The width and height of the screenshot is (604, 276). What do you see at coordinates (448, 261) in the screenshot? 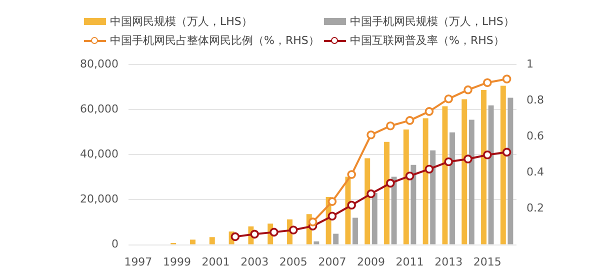
I see `x-tick-label: 2013` at bounding box center [448, 261].